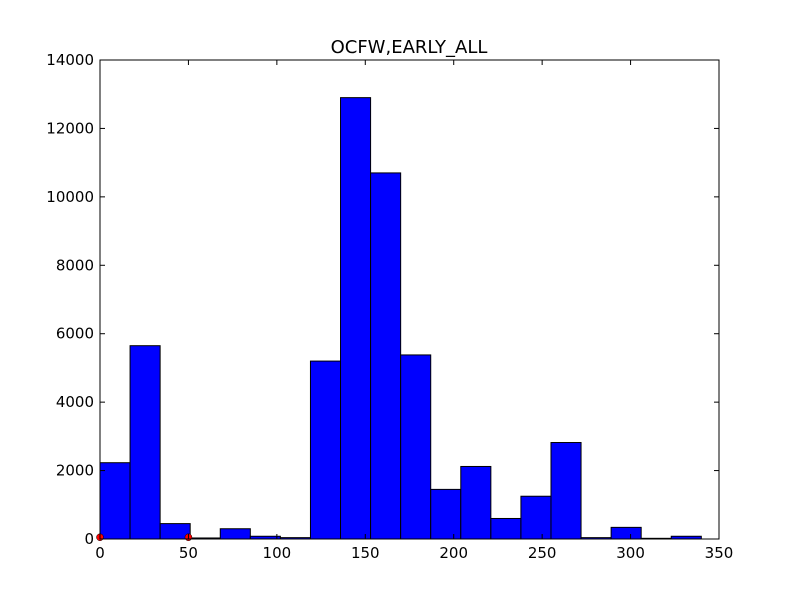 The width and height of the screenshot is (800, 600). What do you see at coordinates (409, 47) in the screenshot?
I see `chart-title: OCFW,EARLY_ALL` at bounding box center [409, 47].